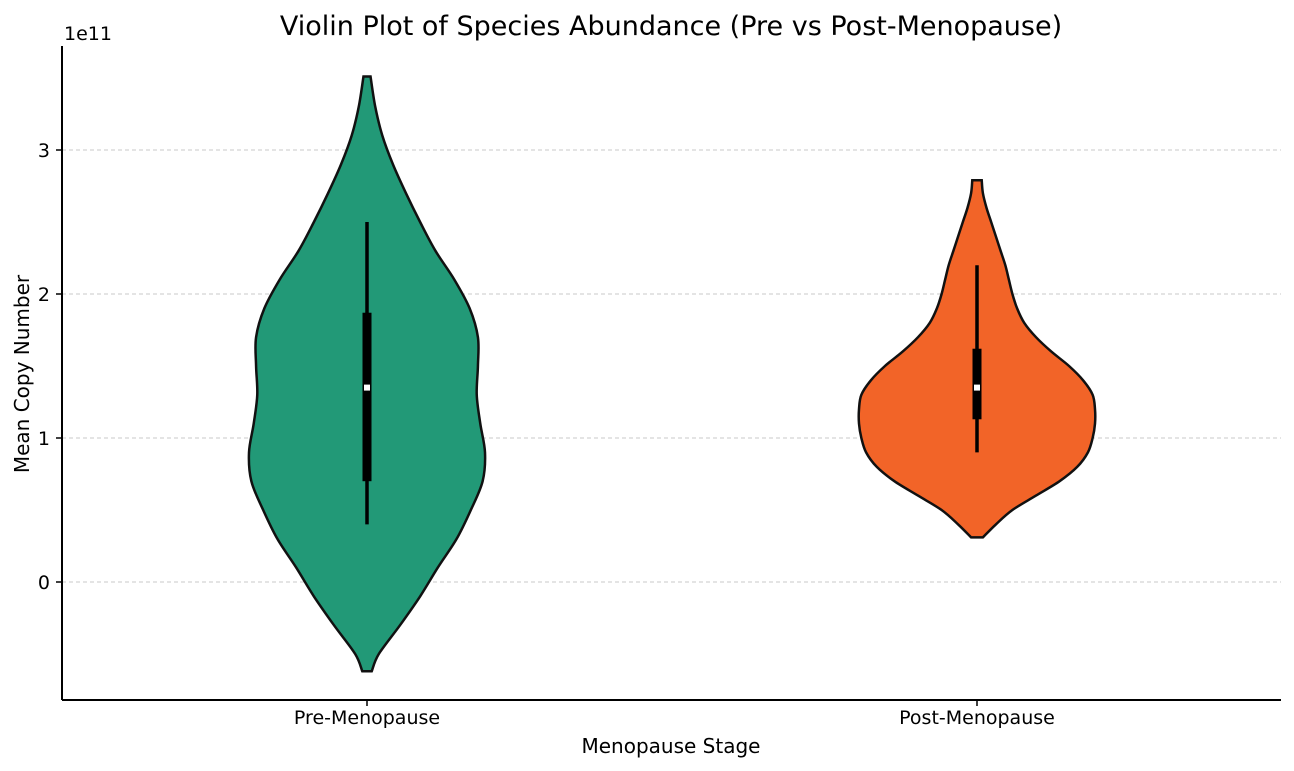 This screenshot has width=1294, height=771. I want to click on violin-pre-menopause, so click(367, 374).